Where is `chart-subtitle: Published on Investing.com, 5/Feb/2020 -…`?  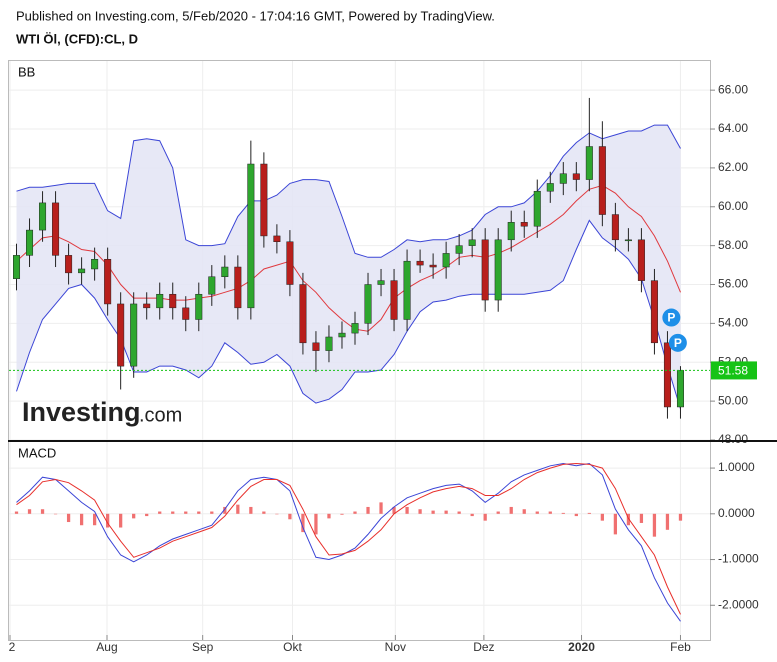 chart-subtitle: Published on Investing.com, 5/Feb/2020 -… is located at coordinates (255, 15).